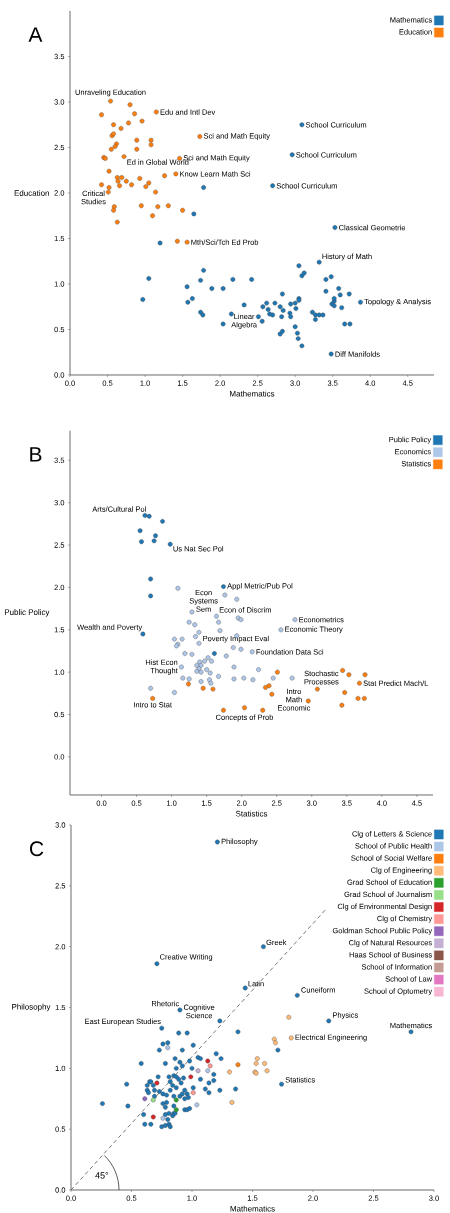 This screenshot has height=1213, width=450. Describe the element at coordinates (37, 849) in the screenshot. I see `text: C` at that location.